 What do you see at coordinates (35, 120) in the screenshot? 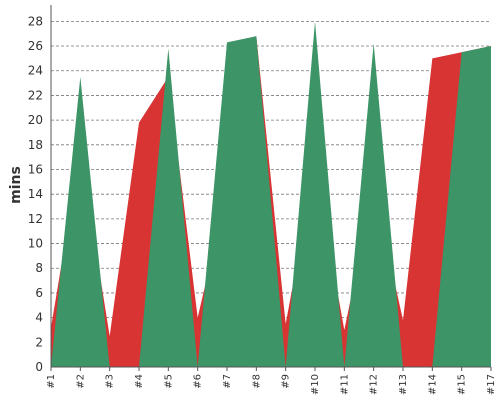
I see `y-tick-label: 20` at bounding box center [35, 120].